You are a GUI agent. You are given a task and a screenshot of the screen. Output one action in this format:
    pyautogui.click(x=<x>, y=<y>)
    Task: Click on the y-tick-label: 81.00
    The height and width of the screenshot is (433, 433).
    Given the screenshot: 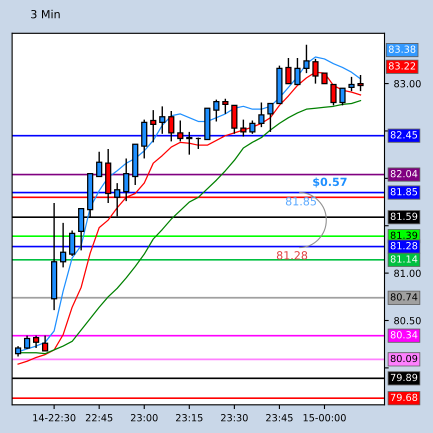 What is the action you would take?
    pyautogui.click(x=407, y=273)
    